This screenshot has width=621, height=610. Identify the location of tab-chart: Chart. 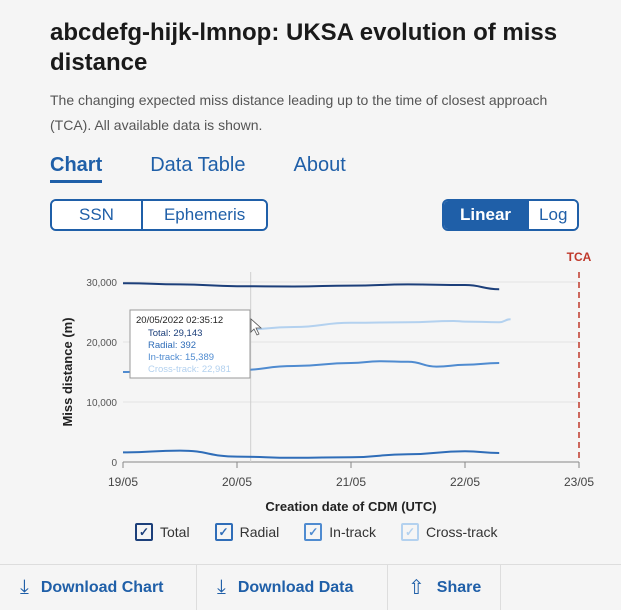
(76, 168).